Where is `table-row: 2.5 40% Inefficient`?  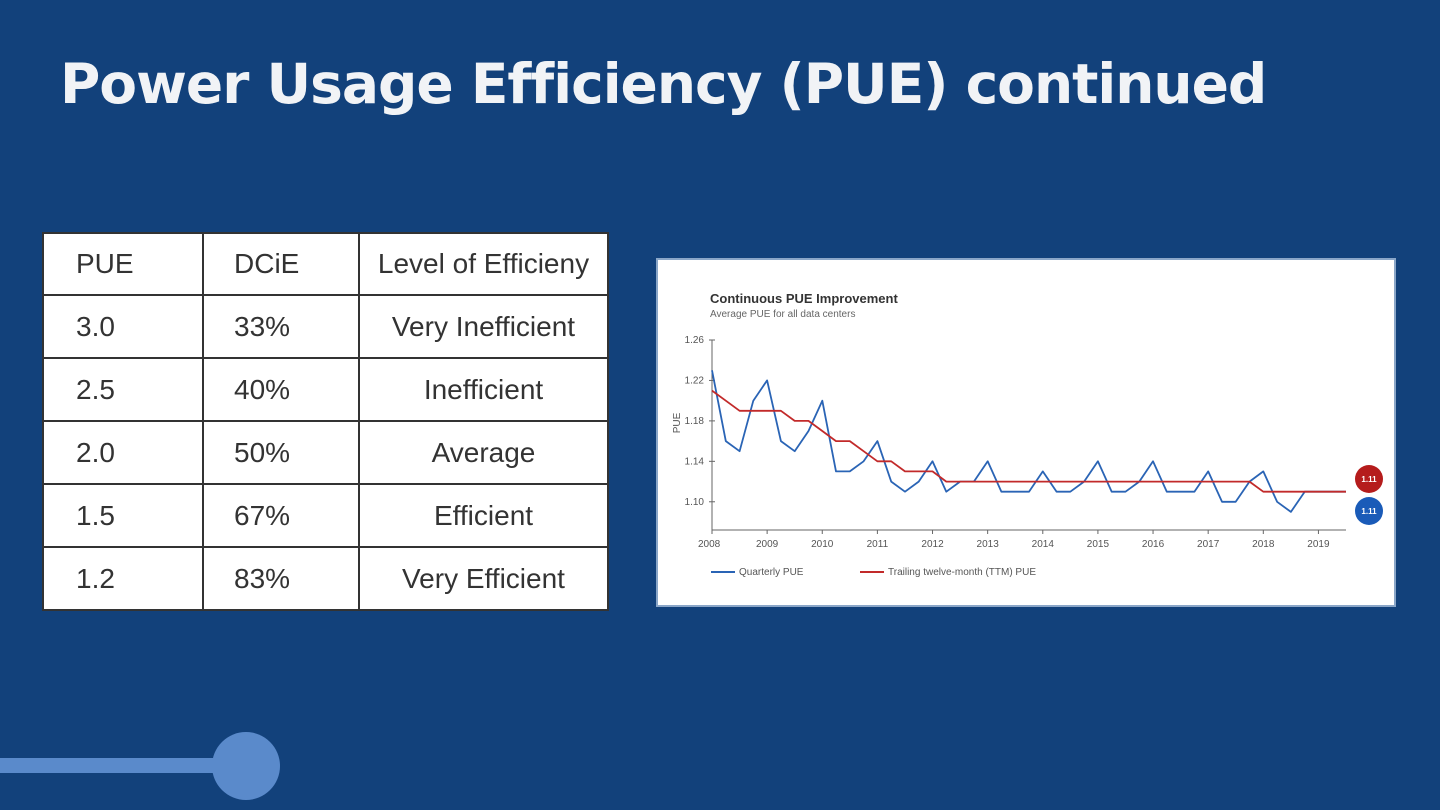
table-row: 2.5 40% Inefficient is located at coordinates (325, 389).